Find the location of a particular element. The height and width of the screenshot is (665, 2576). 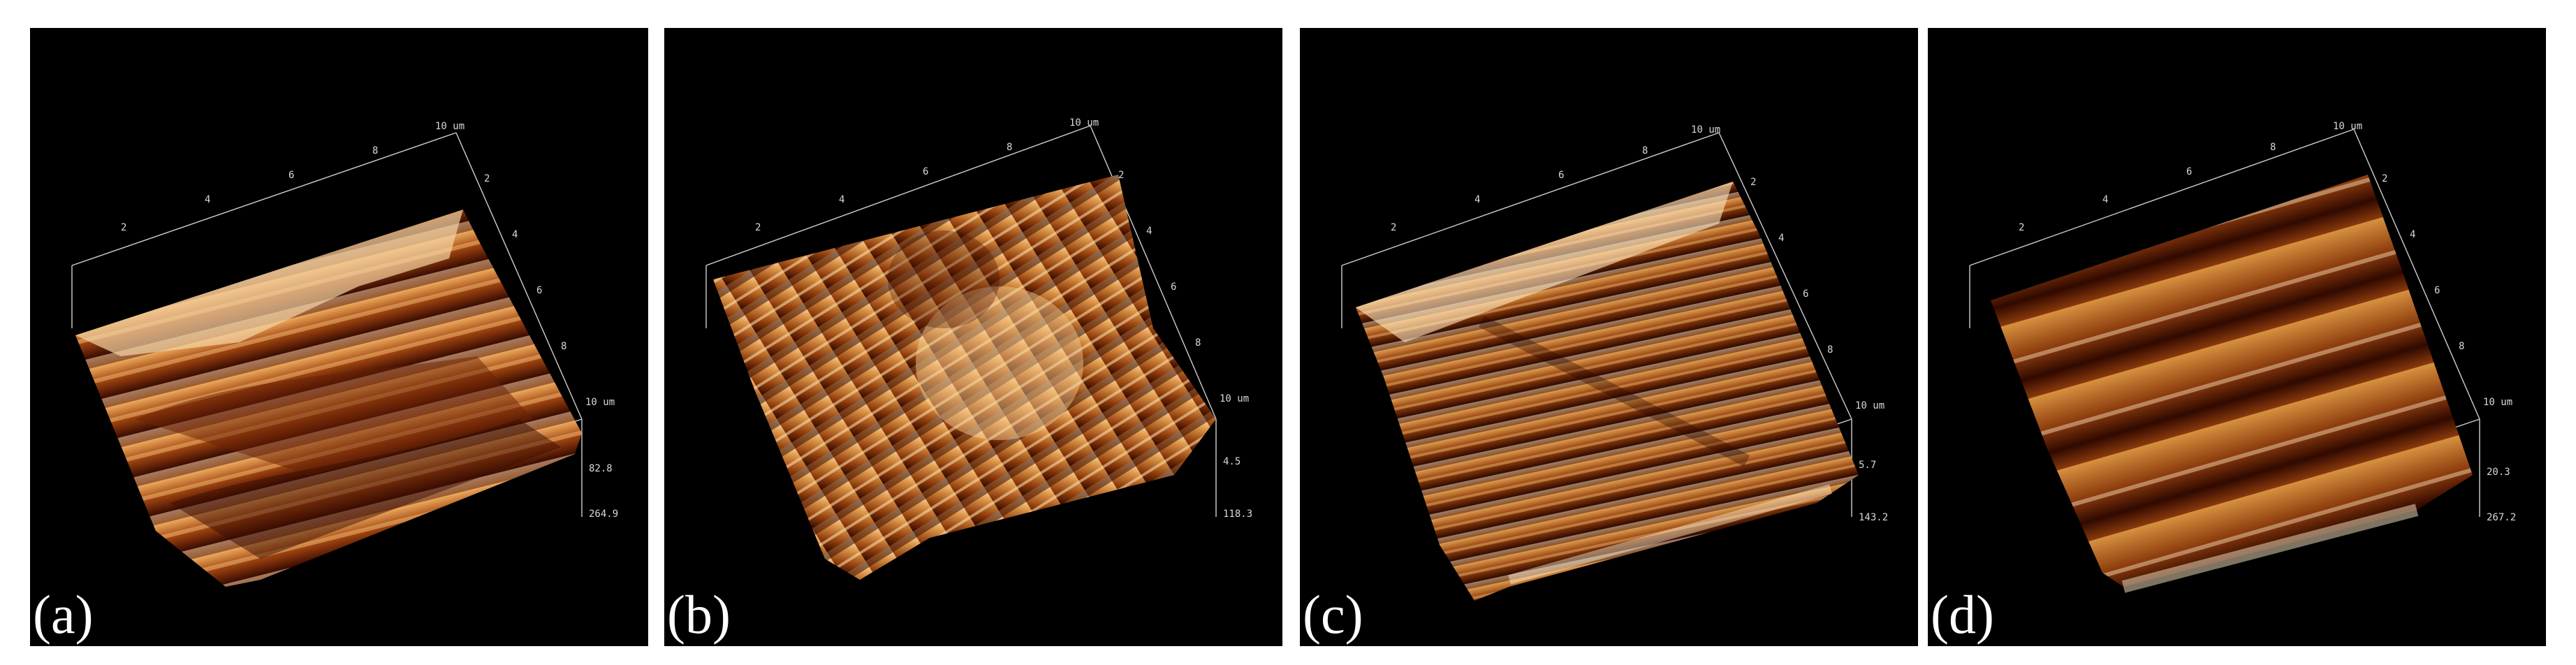

afm-surface-a: 2 4 6 8 10 um 2 4 6 8 10 um 82.8 264.9 is located at coordinates (344, 354).